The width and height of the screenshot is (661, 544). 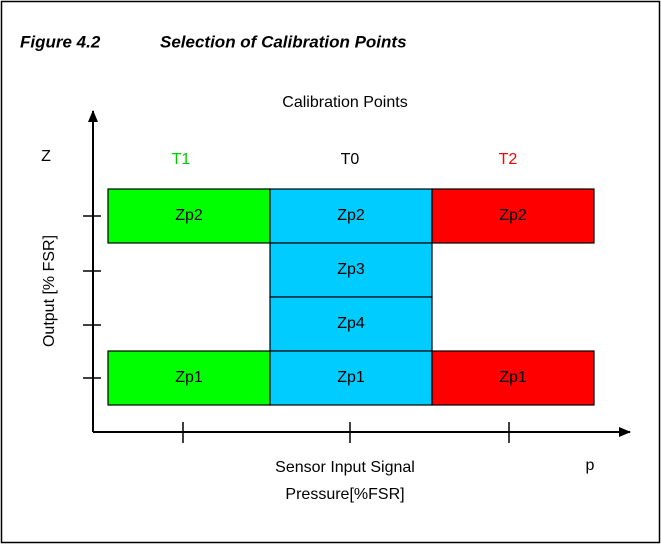 I want to click on figure-title: Selection of Calibration Points, so click(x=283, y=41).